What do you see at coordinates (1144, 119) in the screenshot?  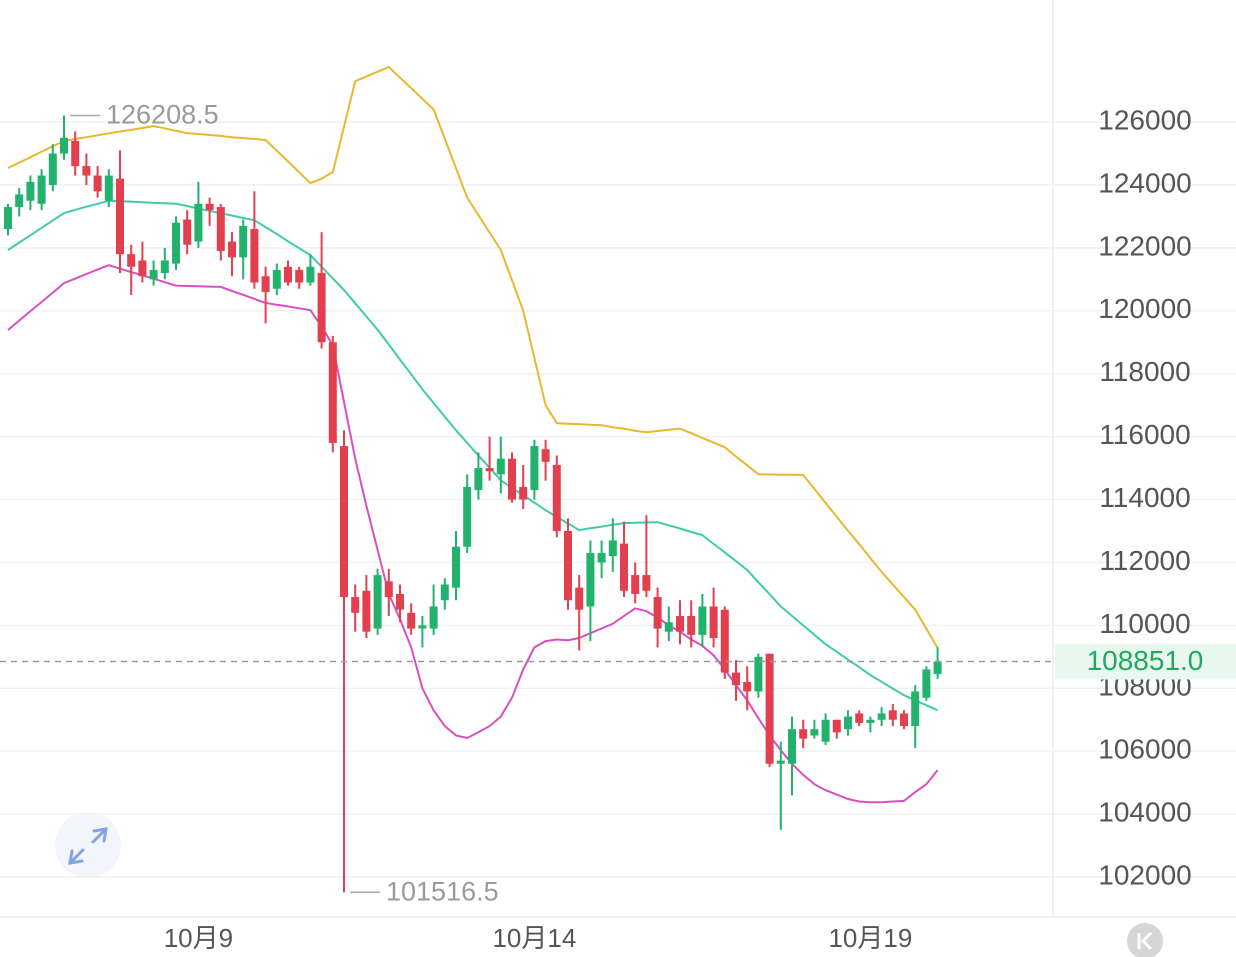 I see `y-tick-label: 126000` at bounding box center [1144, 119].